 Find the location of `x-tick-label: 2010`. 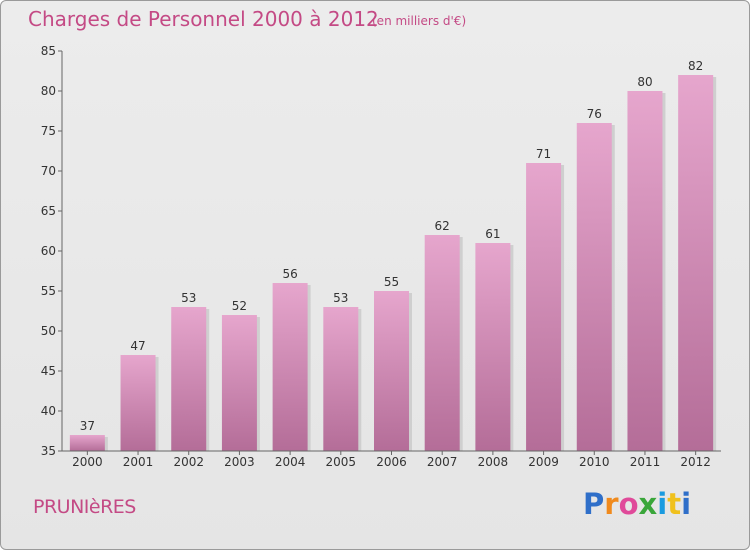

x-tick-label: 2010 is located at coordinates (594, 462).